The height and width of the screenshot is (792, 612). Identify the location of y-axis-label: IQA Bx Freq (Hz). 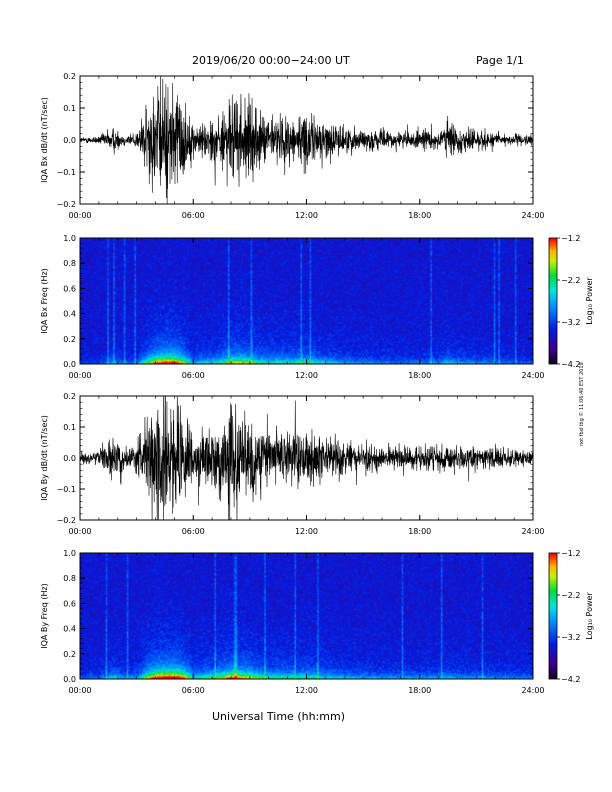
(44, 301).